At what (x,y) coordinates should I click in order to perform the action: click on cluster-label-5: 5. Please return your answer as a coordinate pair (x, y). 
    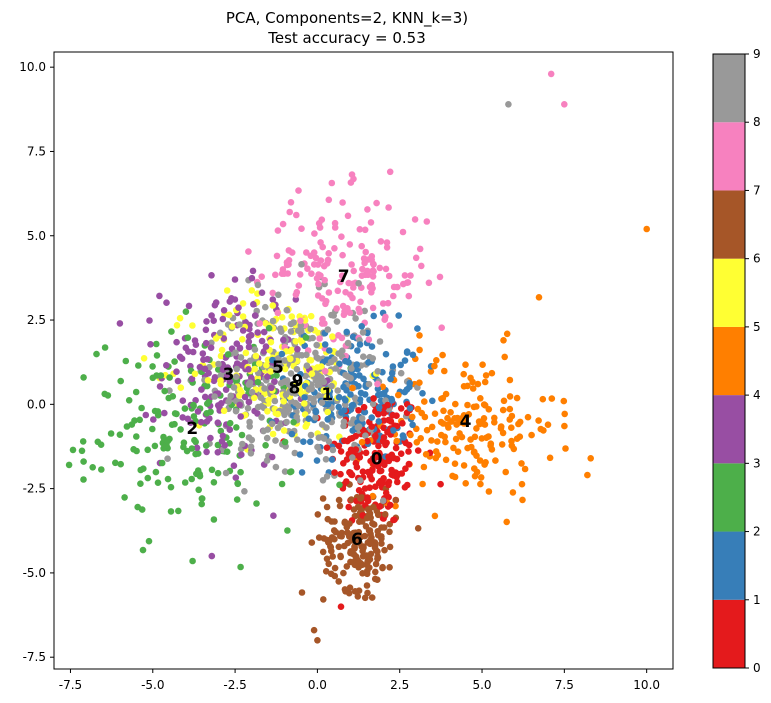
    Looking at the image, I should click on (278, 368).